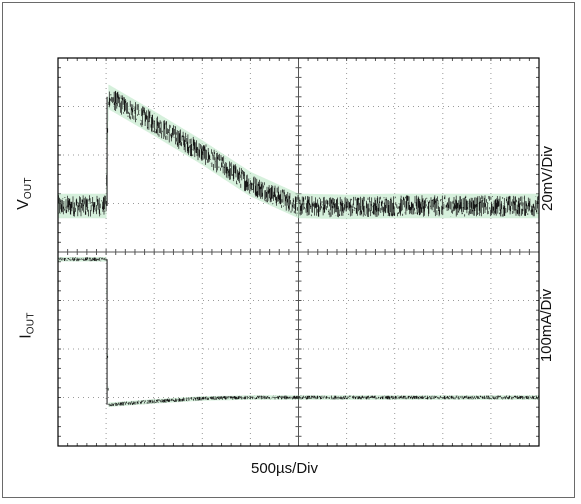 The height and width of the screenshot is (504, 581). I want to click on iout-channel-label: IOUT, so click(27, 325).